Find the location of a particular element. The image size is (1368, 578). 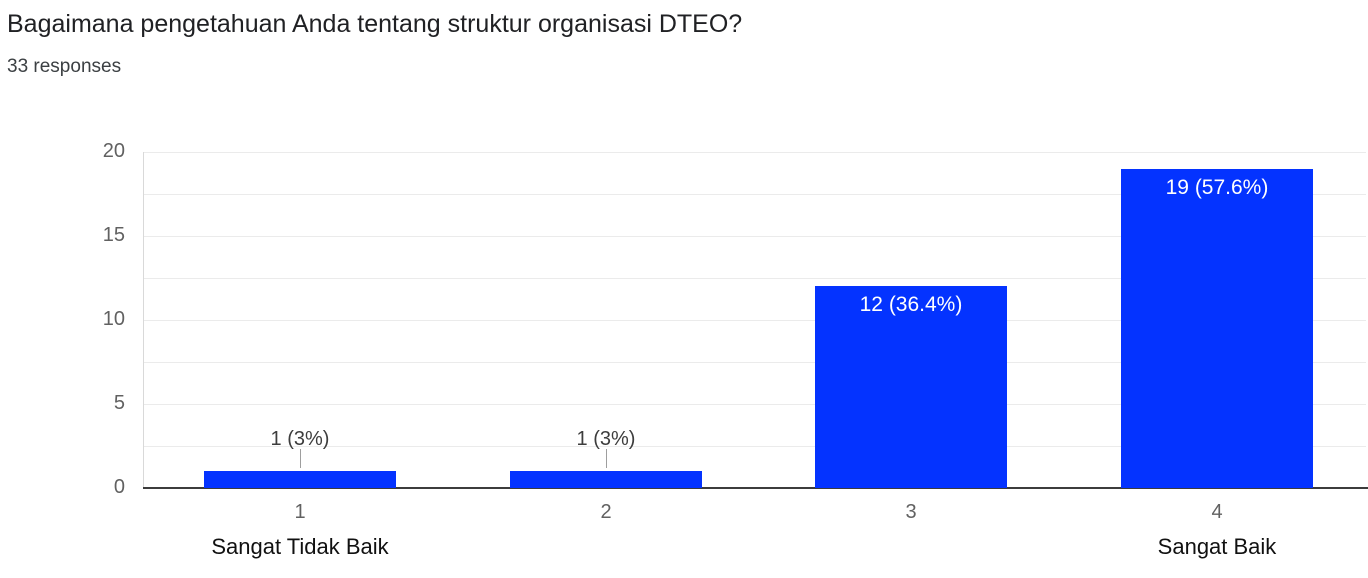

x-axis-category-label: Sangat Baik is located at coordinates (1217, 546).